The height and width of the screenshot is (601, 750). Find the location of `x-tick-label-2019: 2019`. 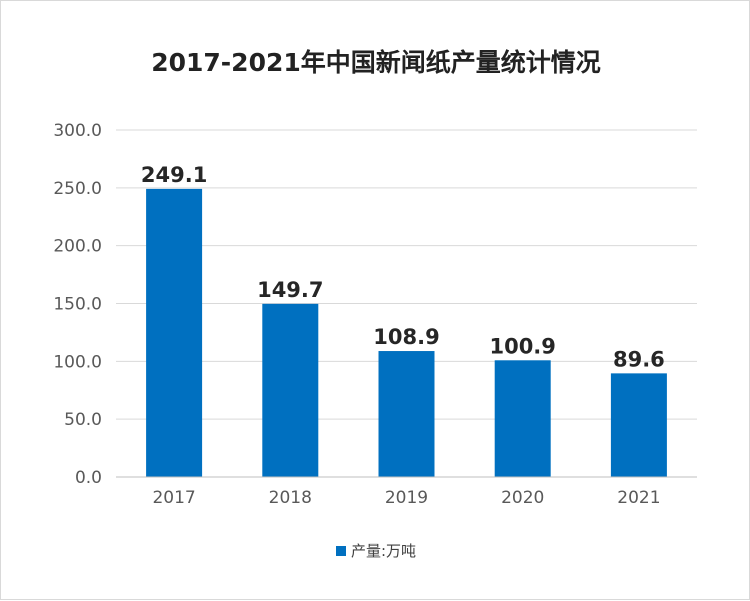

x-tick-label-2019: 2019 is located at coordinates (406, 498).